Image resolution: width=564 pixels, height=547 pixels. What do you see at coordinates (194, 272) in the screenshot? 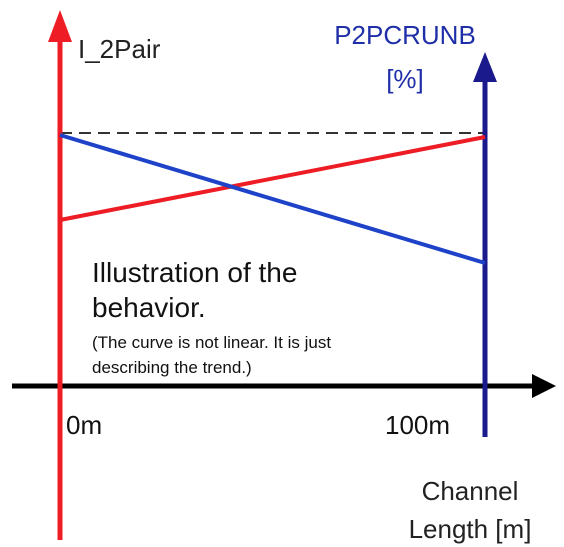
I see `note-line: Illustration of the` at bounding box center [194, 272].